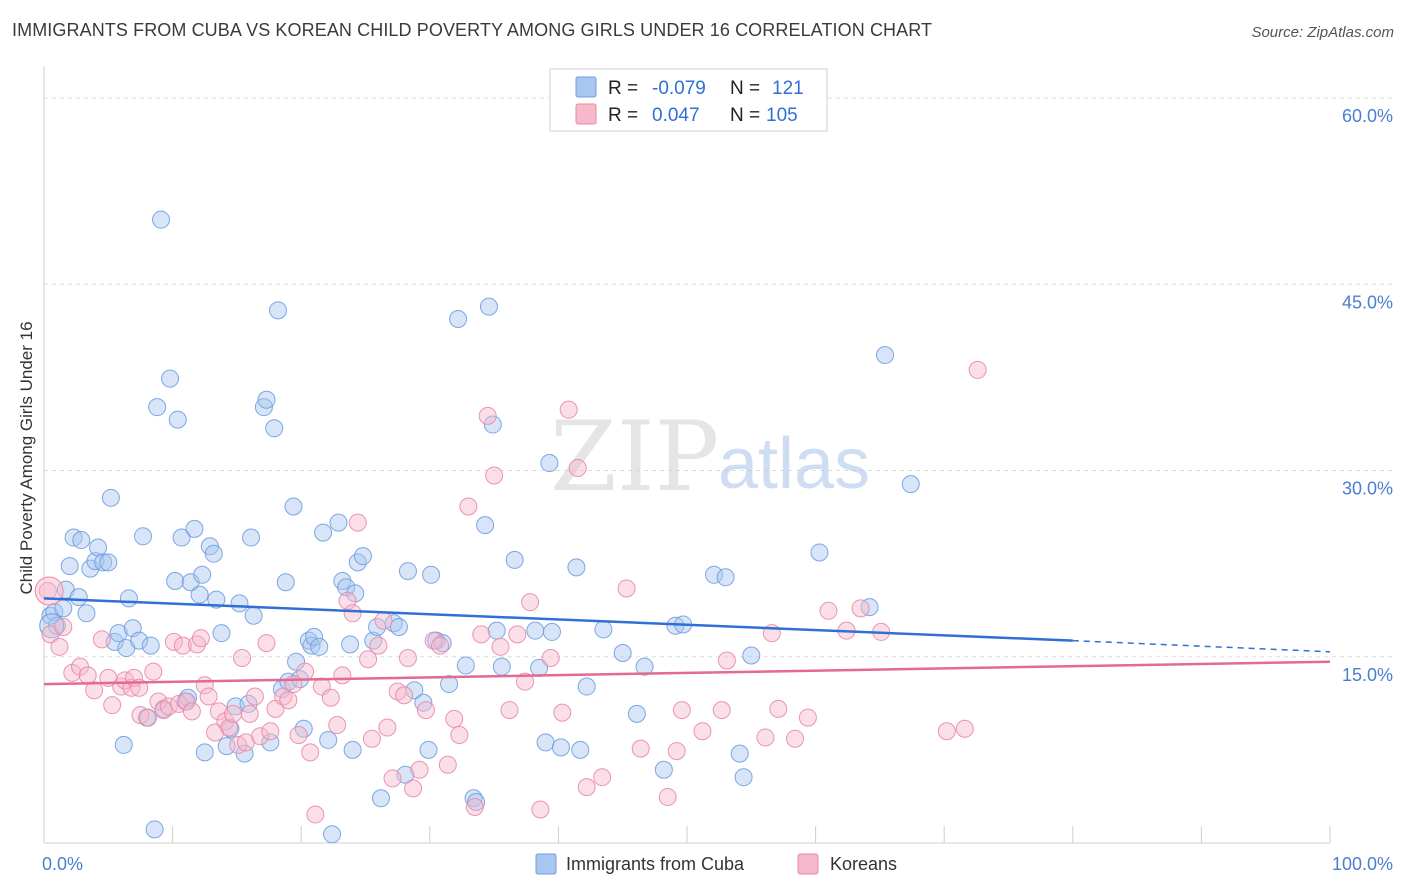 Image resolution: width=1406 pixels, height=892 pixels. What do you see at coordinates (586, 87) in the screenshot?
I see `legend-swatch-cuba` at bounding box center [586, 87].